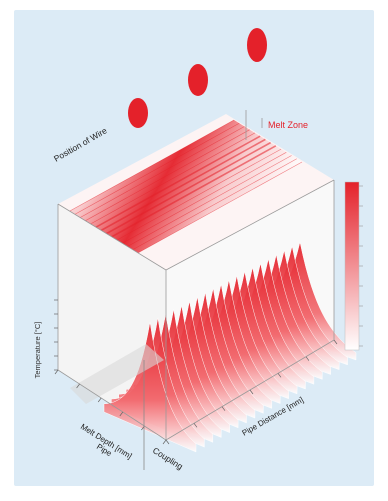 The image size is (388, 501). I want to click on colorbar, so click(353, 266).